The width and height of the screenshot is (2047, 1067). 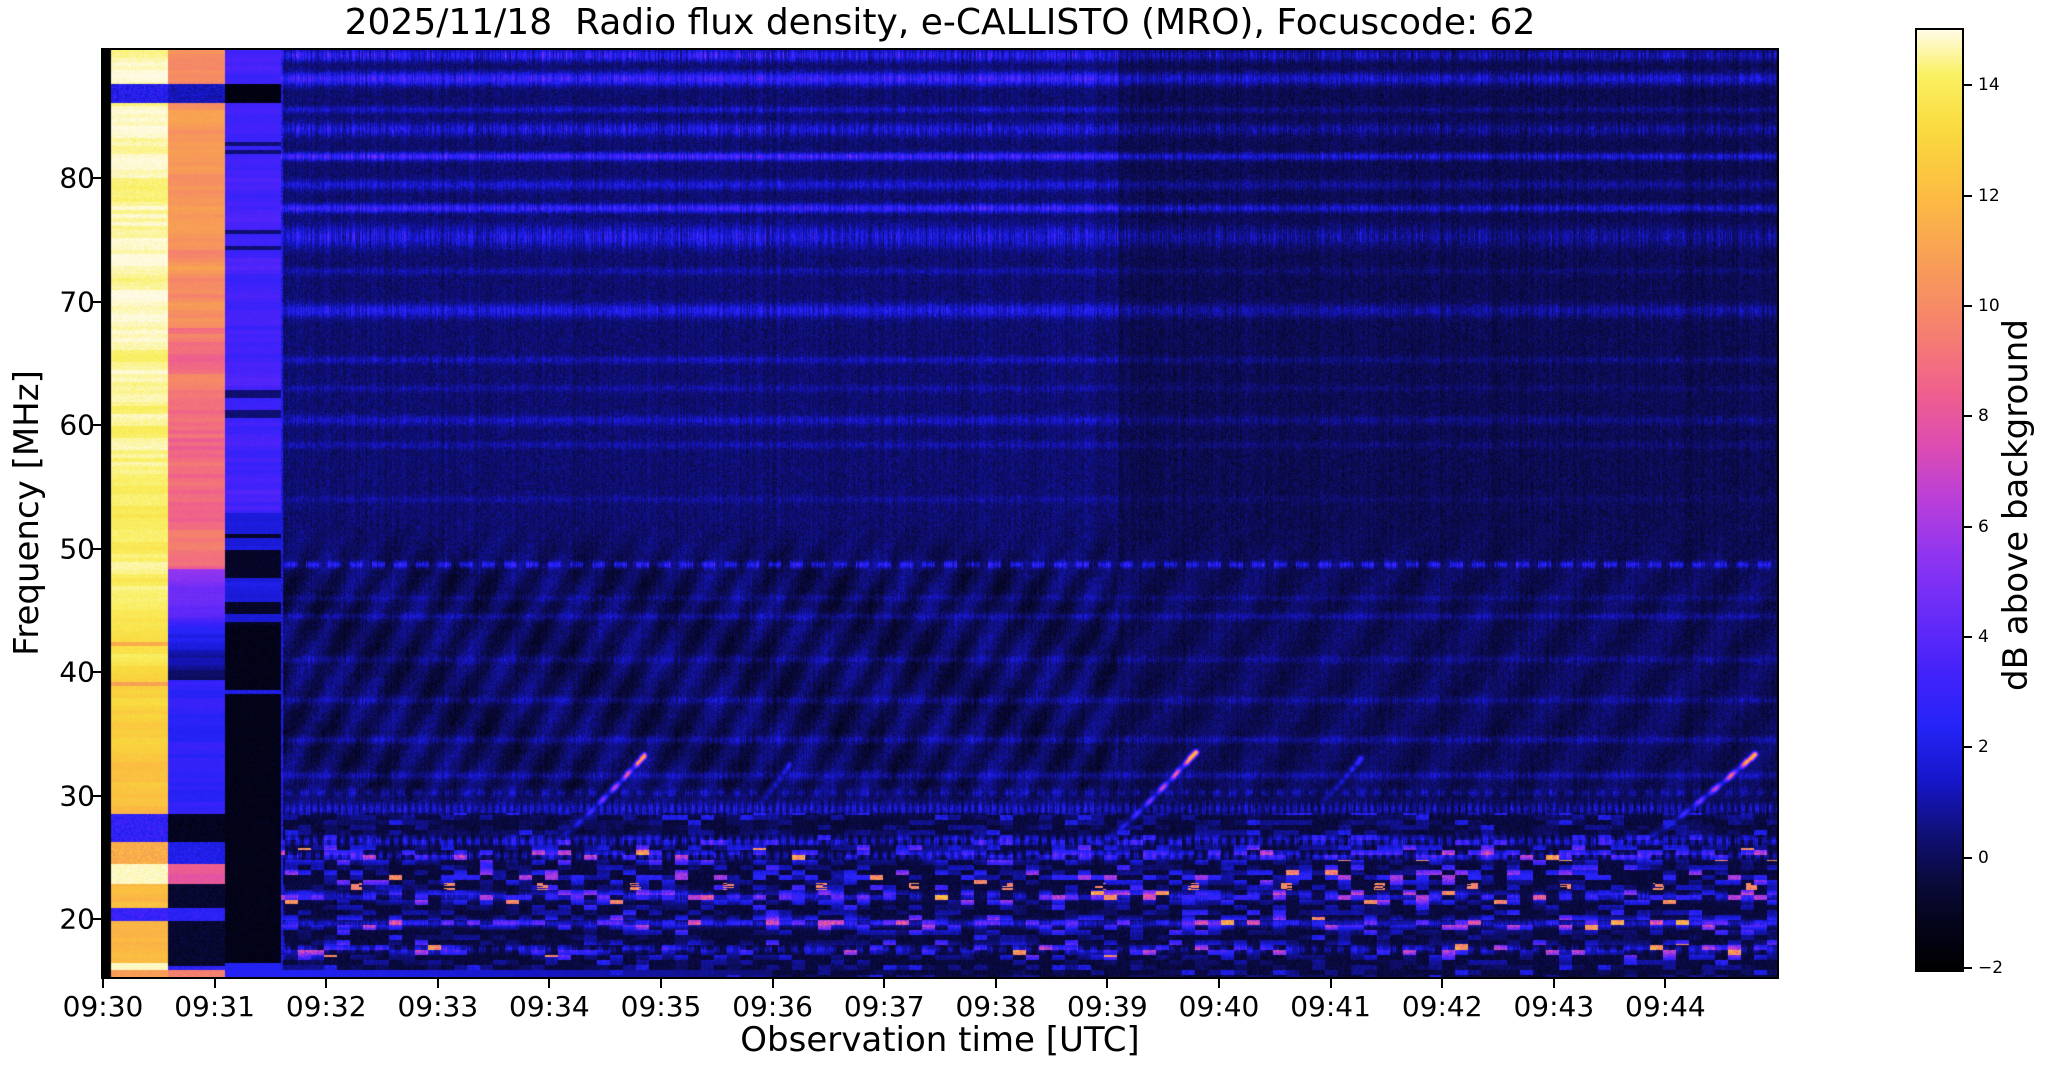 What do you see at coordinates (1983, 526) in the screenshot?
I see `colorbar-tick-label: 6` at bounding box center [1983, 526].